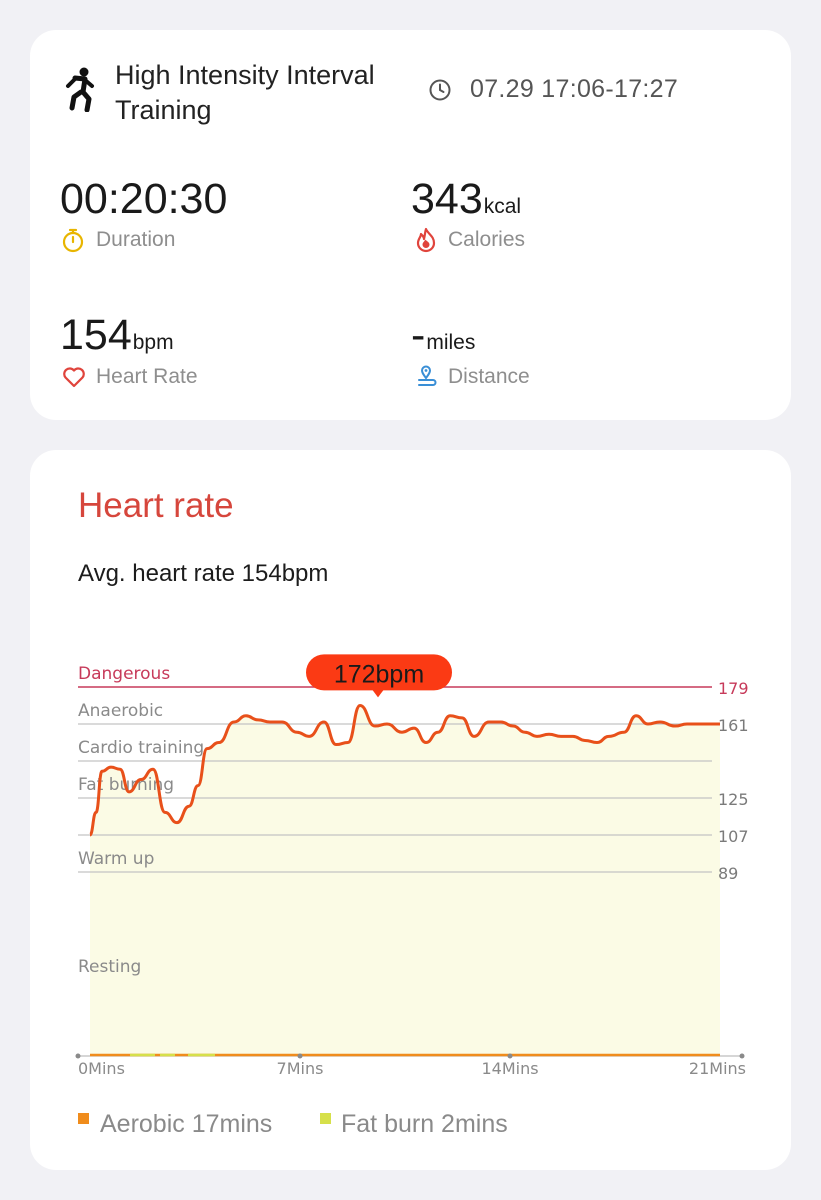 The height and width of the screenshot is (1200, 821). Describe the element at coordinates (141, 748) in the screenshot. I see `zone-label-cardio-training: Cardio training` at that location.